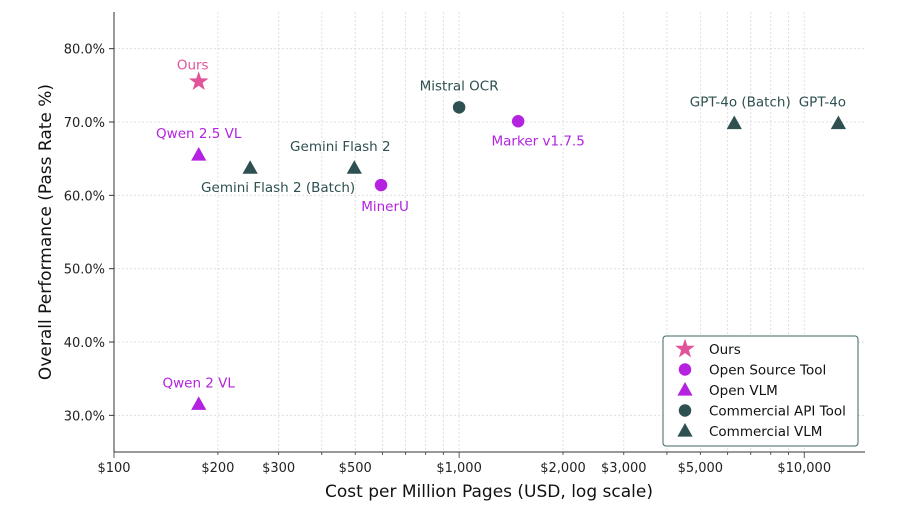 The height and width of the screenshot is (512, 919). Describe the element at coordinates (459, 86) in the screenshot. I see `point-label: Mistral OCR` at that location.